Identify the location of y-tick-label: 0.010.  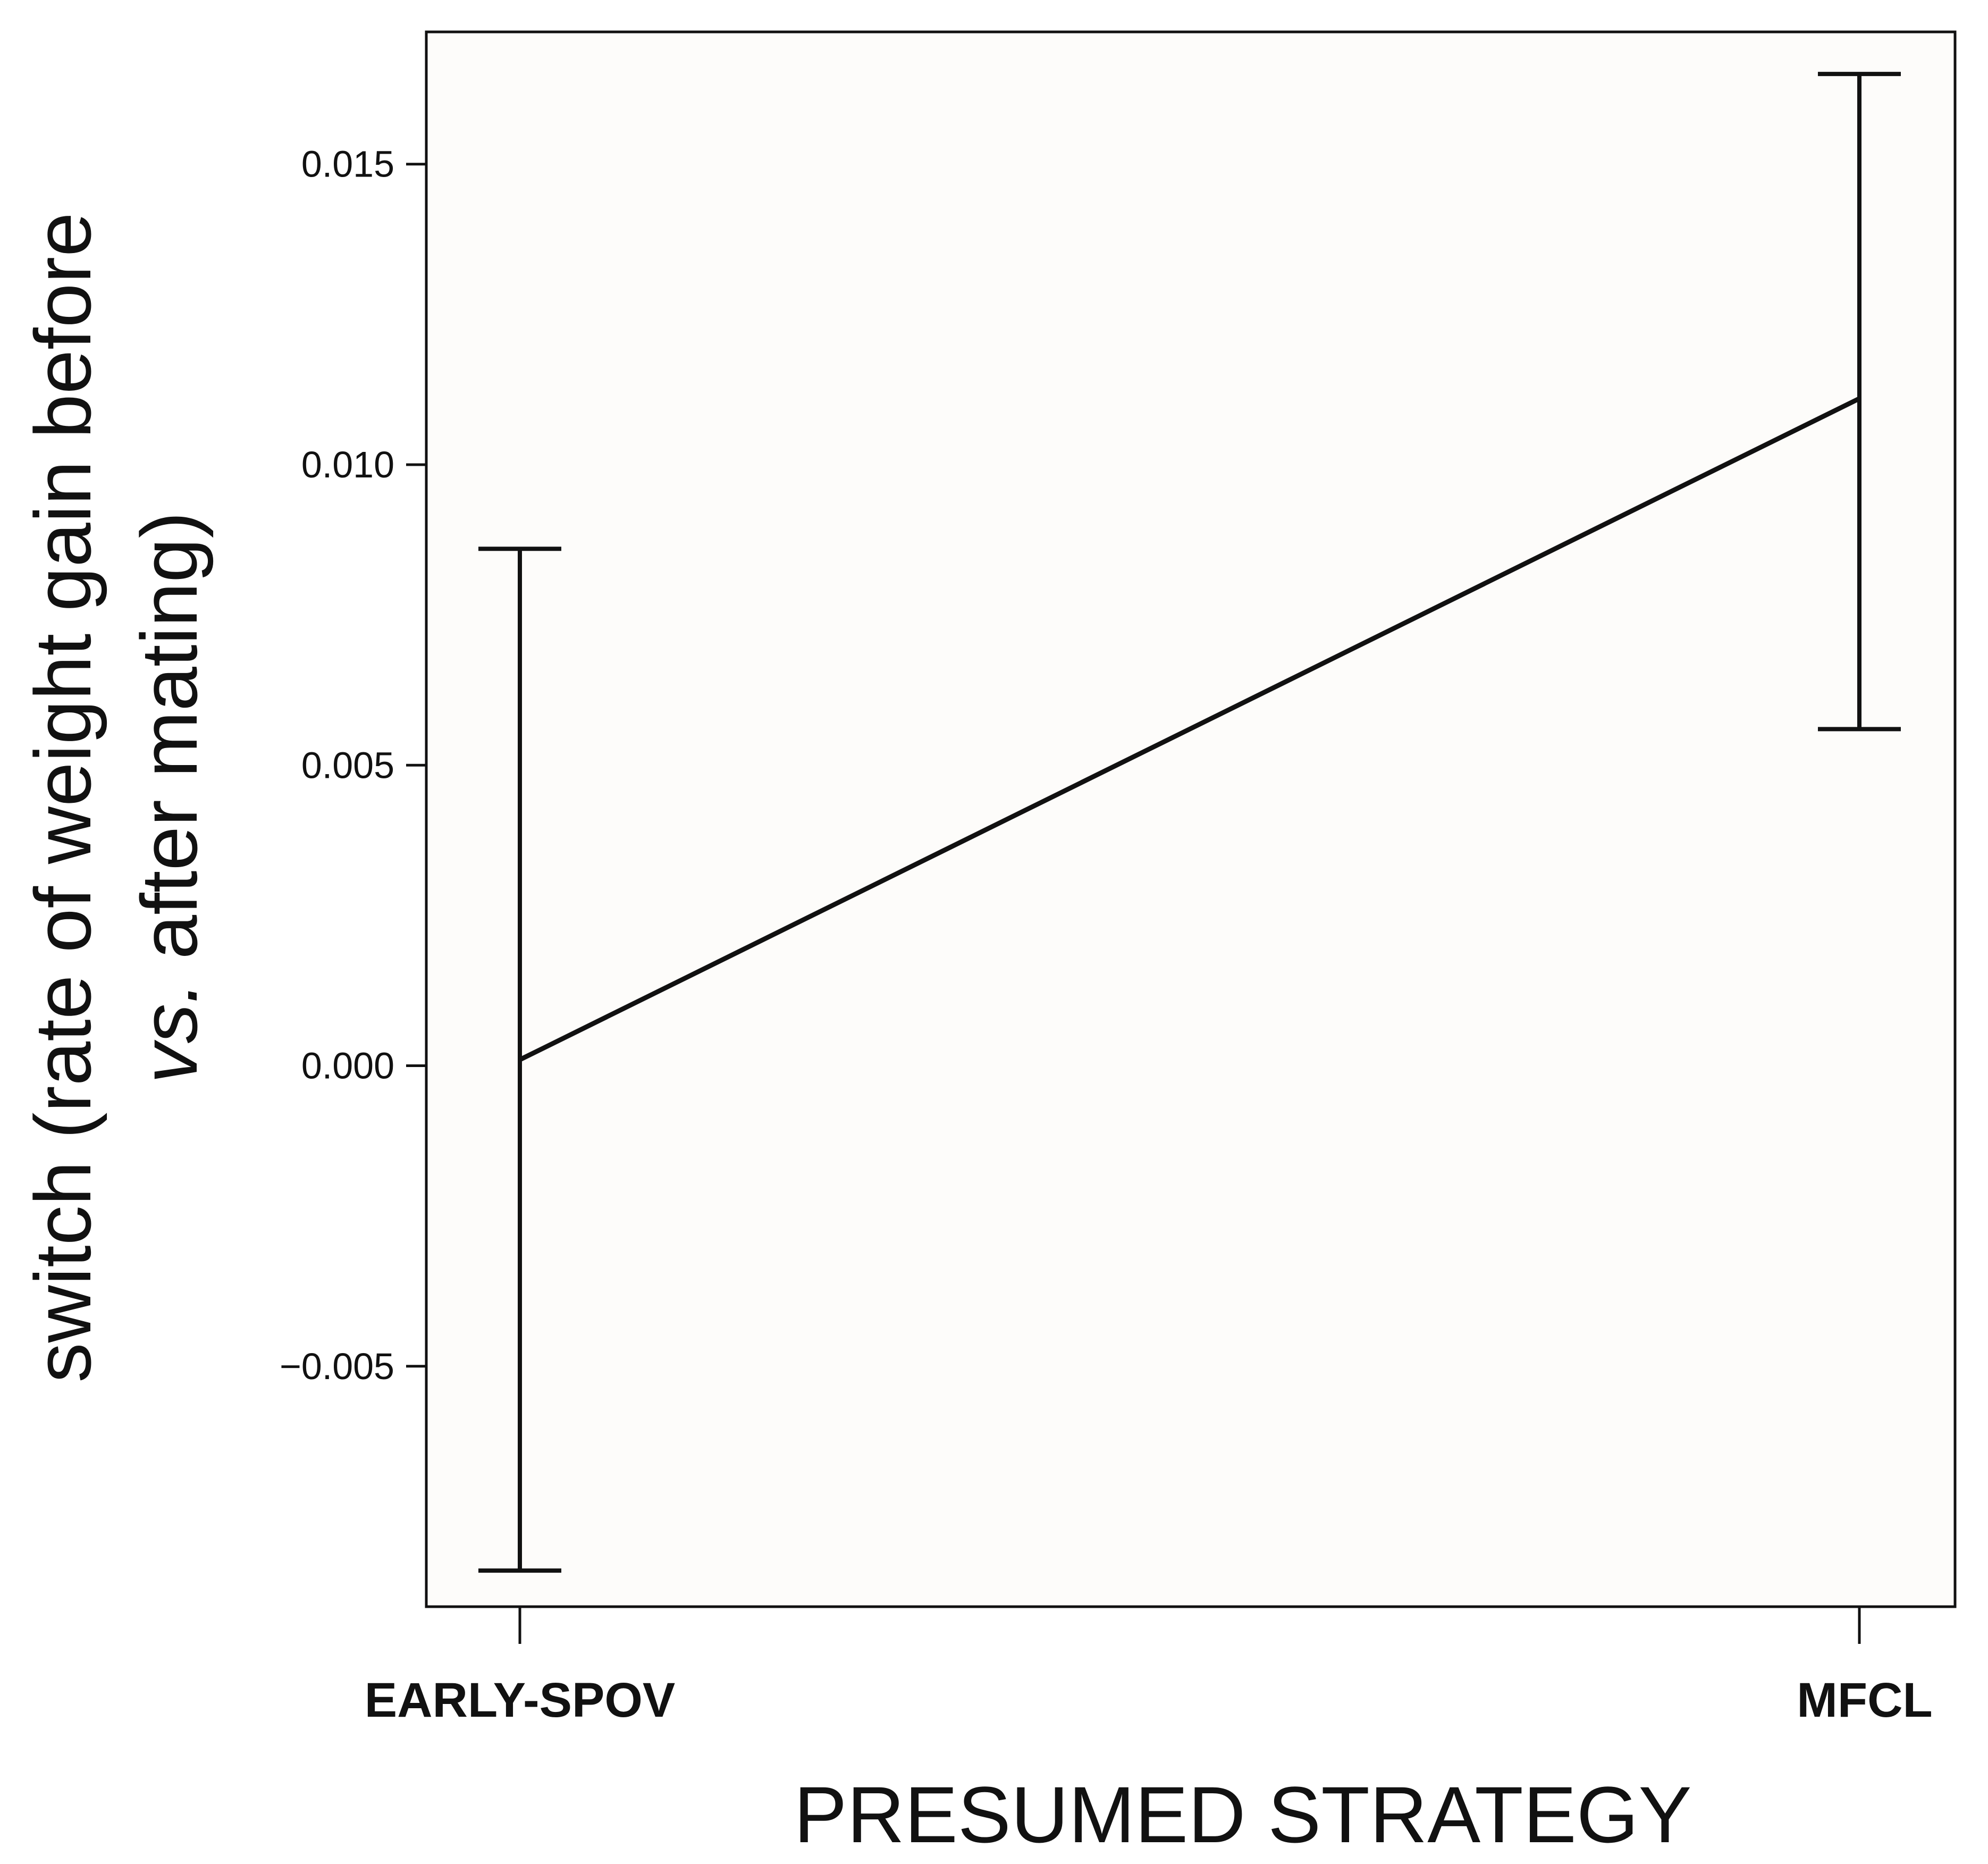
(347, 464).